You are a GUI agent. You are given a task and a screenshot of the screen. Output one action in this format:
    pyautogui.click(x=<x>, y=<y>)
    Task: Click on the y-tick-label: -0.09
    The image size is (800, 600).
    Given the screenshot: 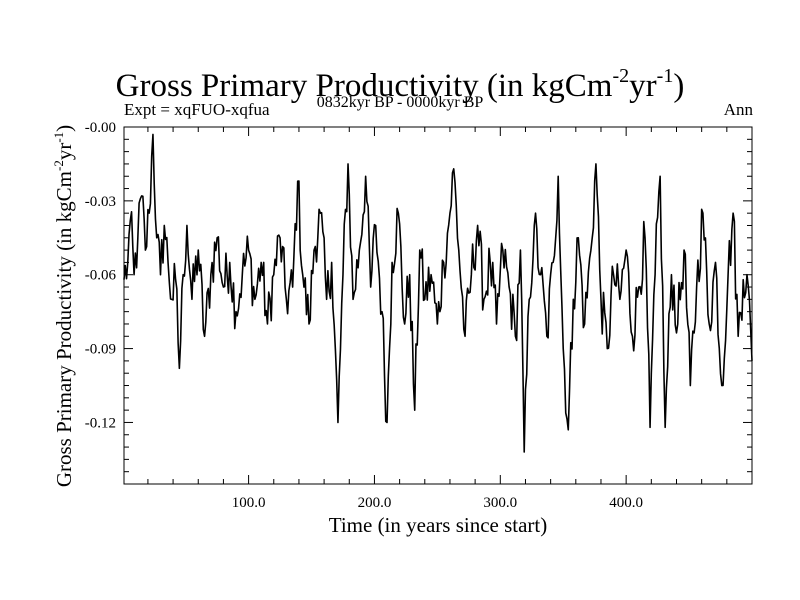 What is the action you would take?
    pyautogui.click(x=100, y=350)
    